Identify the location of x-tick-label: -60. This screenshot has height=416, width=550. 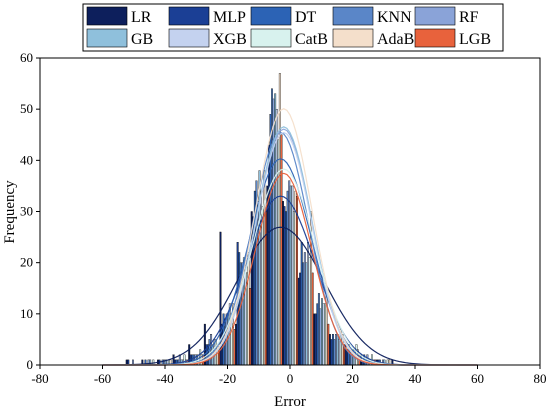
(102, 378).